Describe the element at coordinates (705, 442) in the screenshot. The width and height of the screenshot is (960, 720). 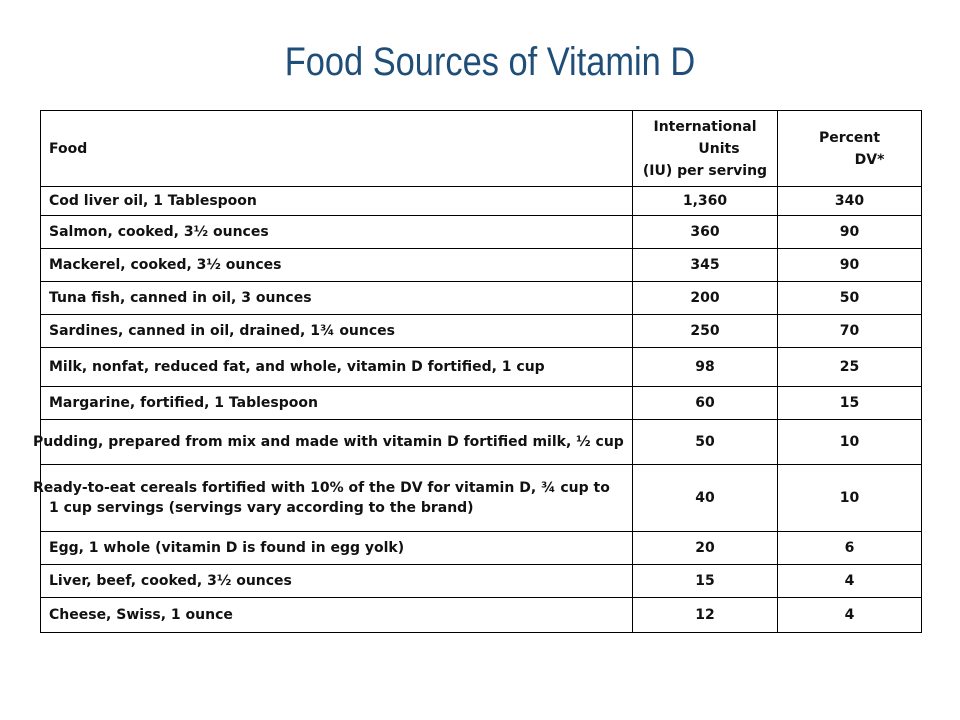
I see `iu-cell: 50` at that location.